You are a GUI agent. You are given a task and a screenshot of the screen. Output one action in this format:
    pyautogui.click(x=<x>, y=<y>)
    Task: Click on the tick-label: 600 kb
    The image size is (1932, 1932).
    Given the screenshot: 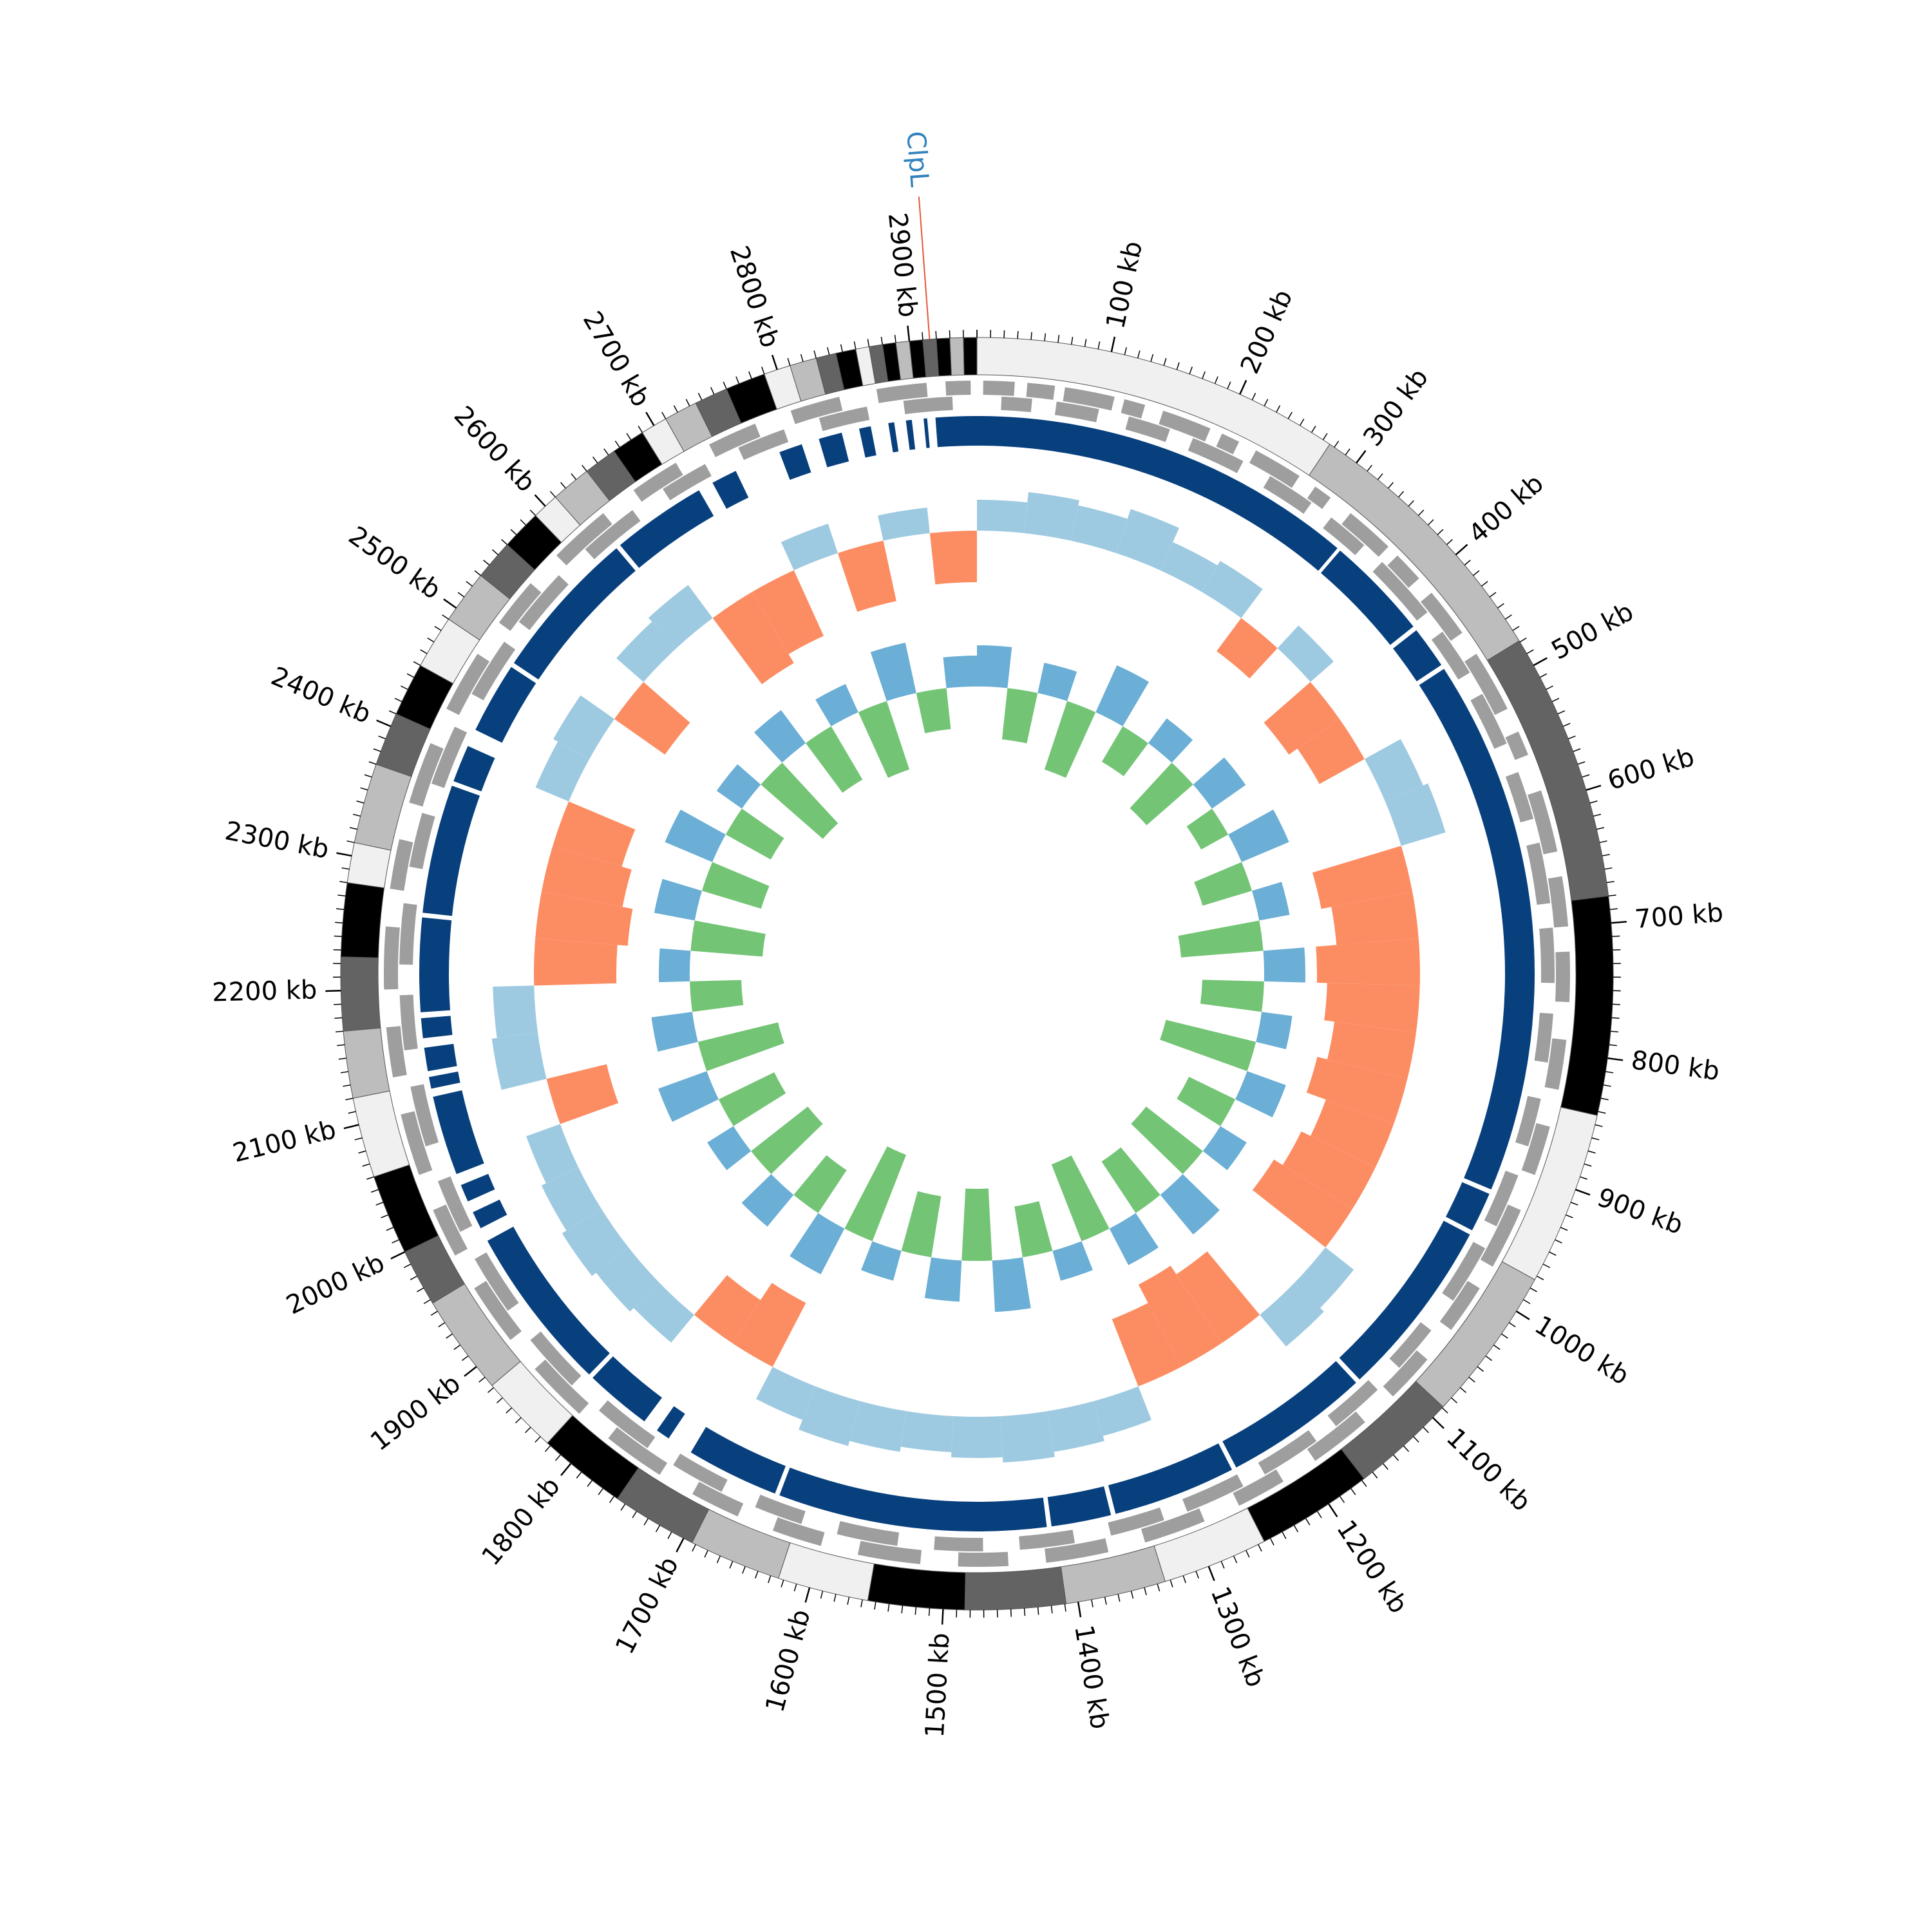 What is the action you would take?
    pyautogui.click(x=1651, y=769)
    